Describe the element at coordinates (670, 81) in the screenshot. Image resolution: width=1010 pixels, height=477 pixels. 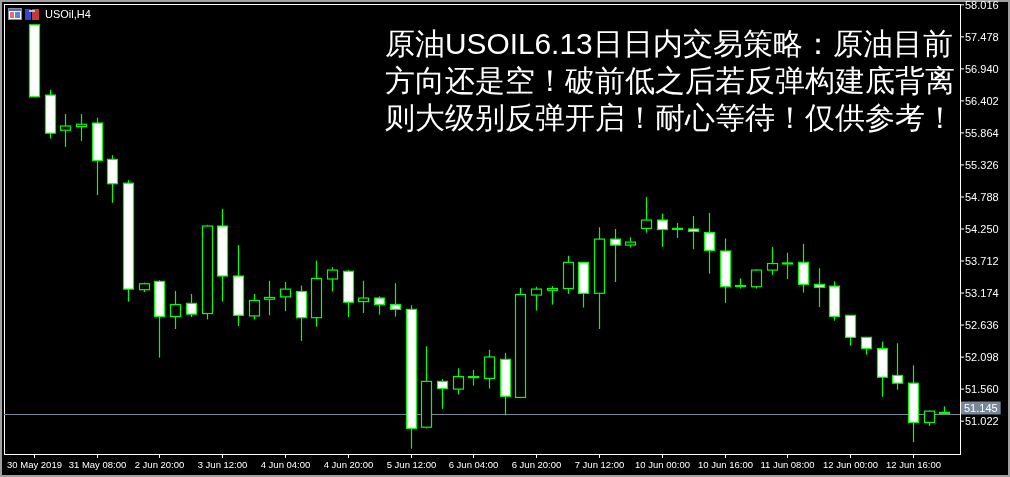
I see `annotation: 方向还是空！破前低之后若反弹构建底背离` at that location.